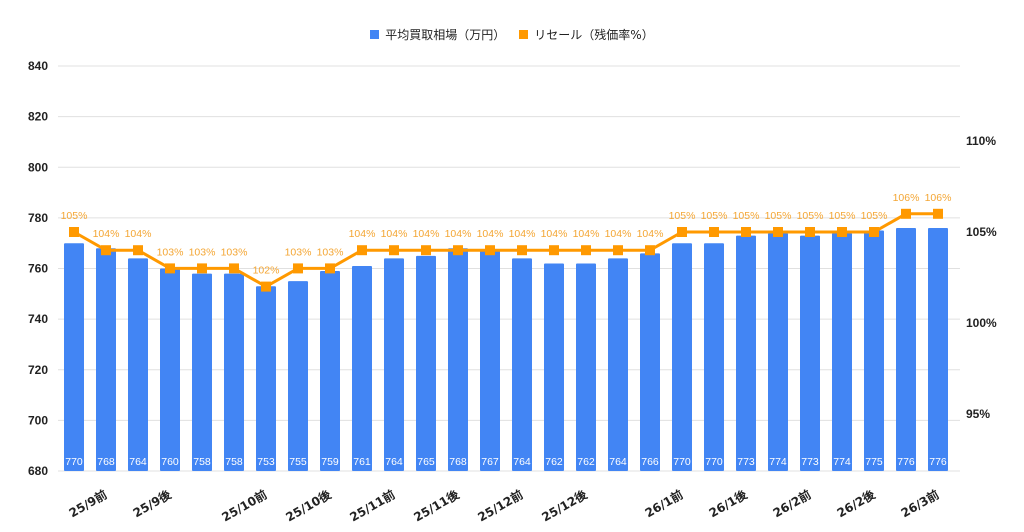  Describe the element at coordinates (170, 462) in the screenshot. I see `bar-value-label: 760` at that location.